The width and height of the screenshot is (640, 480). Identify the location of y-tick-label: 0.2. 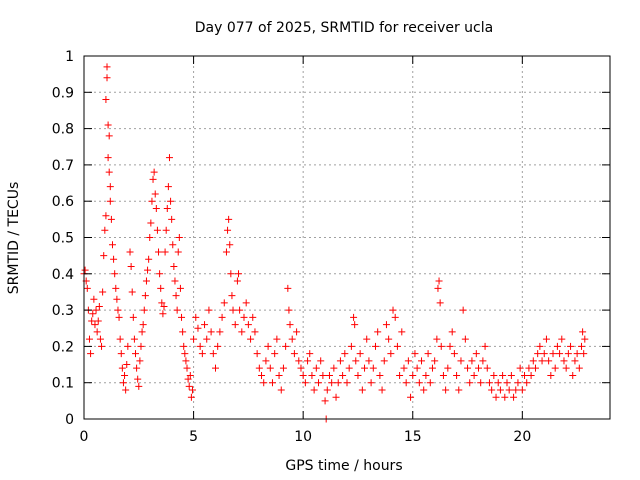
(63, 347).